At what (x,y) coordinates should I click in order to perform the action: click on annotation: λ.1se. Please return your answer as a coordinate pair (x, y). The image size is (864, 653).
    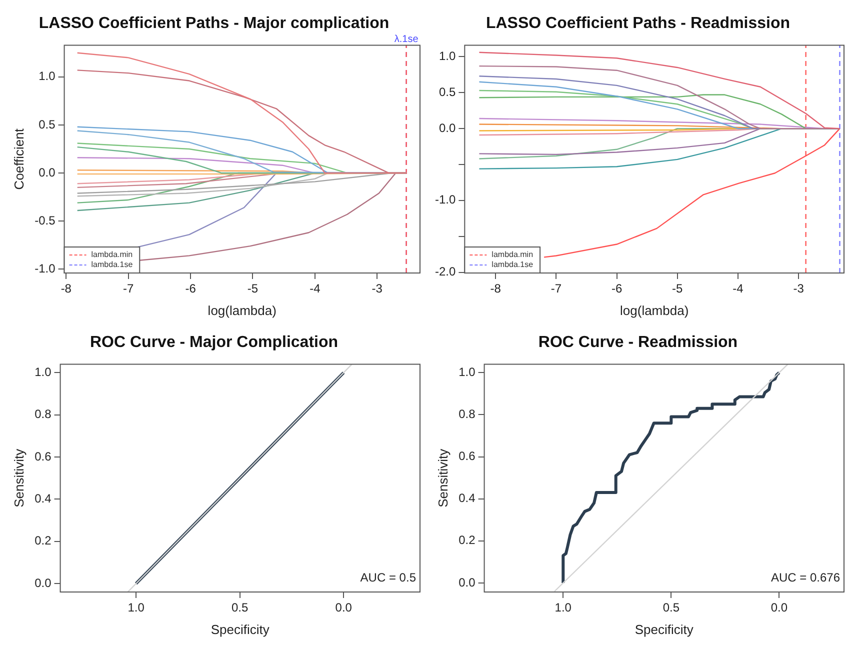
    Looking at the image, I should click on (406, 39).